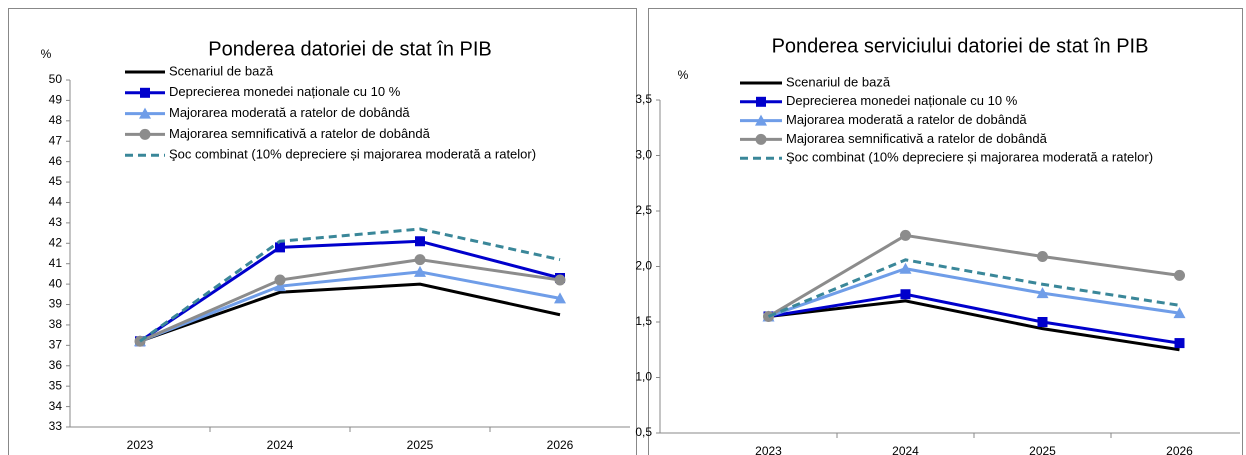 This screenshot has width=1246, height=455. What do you see at coordinates (56, 140) in the screenshot?
I see `y-tick-label: 47` at bounding box center [56, 140].